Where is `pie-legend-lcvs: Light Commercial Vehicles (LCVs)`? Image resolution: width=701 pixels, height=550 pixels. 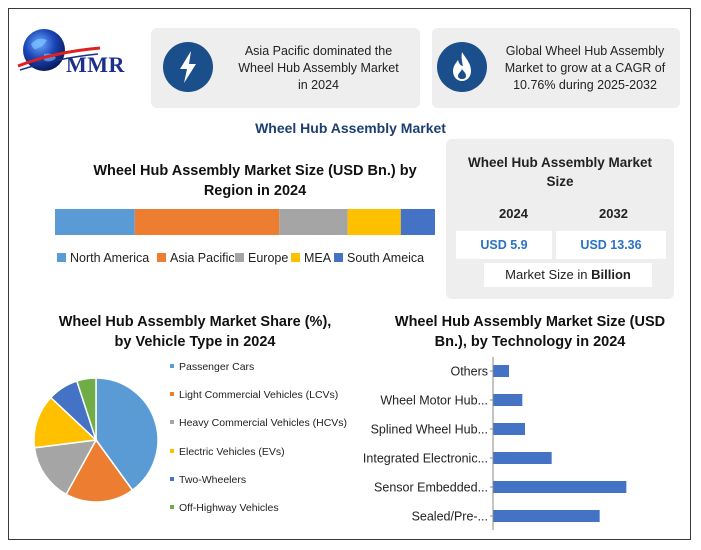
pie-legend-lcvs: Light Commercial Vehicles (LCVs) is located at coordinates (254, 395).